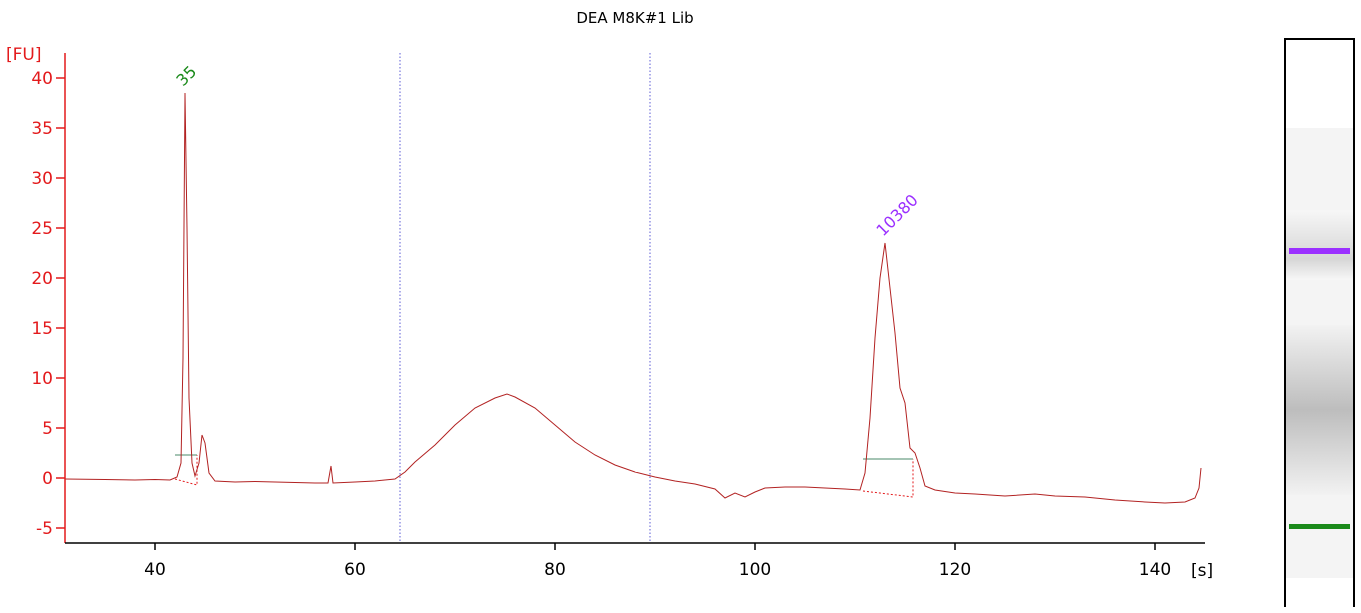 This screenshot has width=1361, height=613. I want to click on gel-band-upper, so click(1319, 251).